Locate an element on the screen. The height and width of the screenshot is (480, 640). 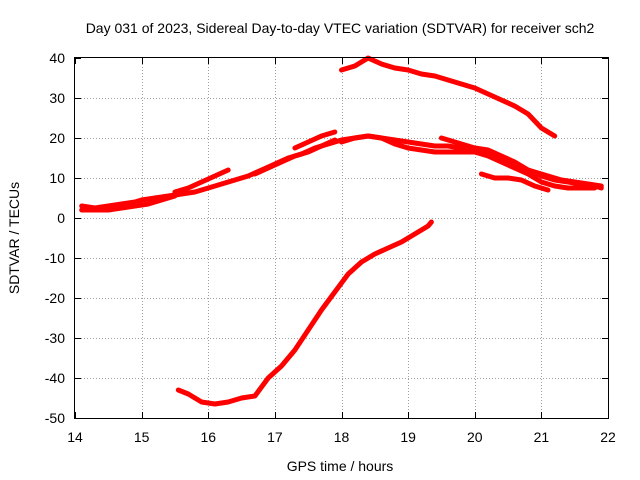
y-tick-label: -30 is located at coordinates (55, 338).